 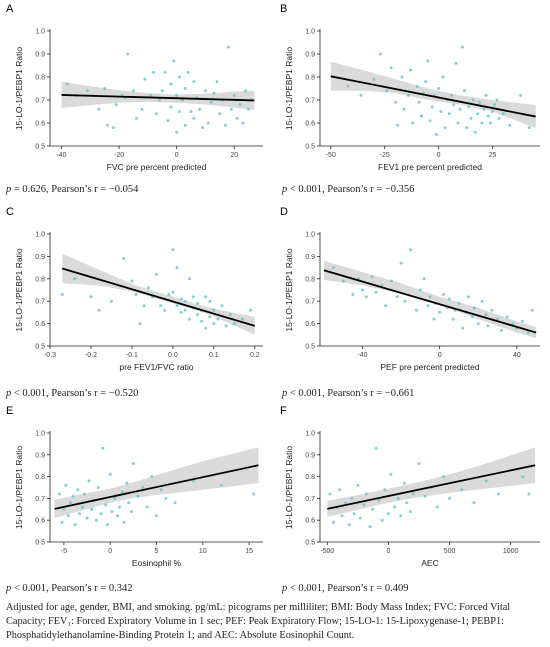 I want to click on x-tick-label: 10, so click(x=203, y=551).